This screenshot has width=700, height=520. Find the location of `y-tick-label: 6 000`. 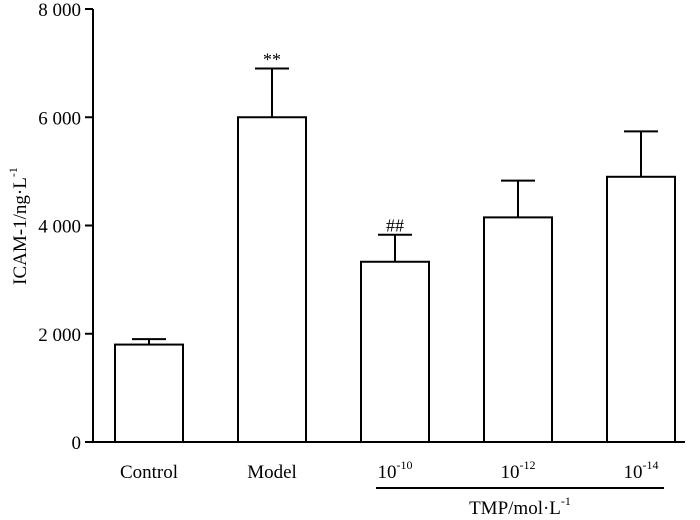

y-tick-label: 6 000 is located at coordinates (59, 118).